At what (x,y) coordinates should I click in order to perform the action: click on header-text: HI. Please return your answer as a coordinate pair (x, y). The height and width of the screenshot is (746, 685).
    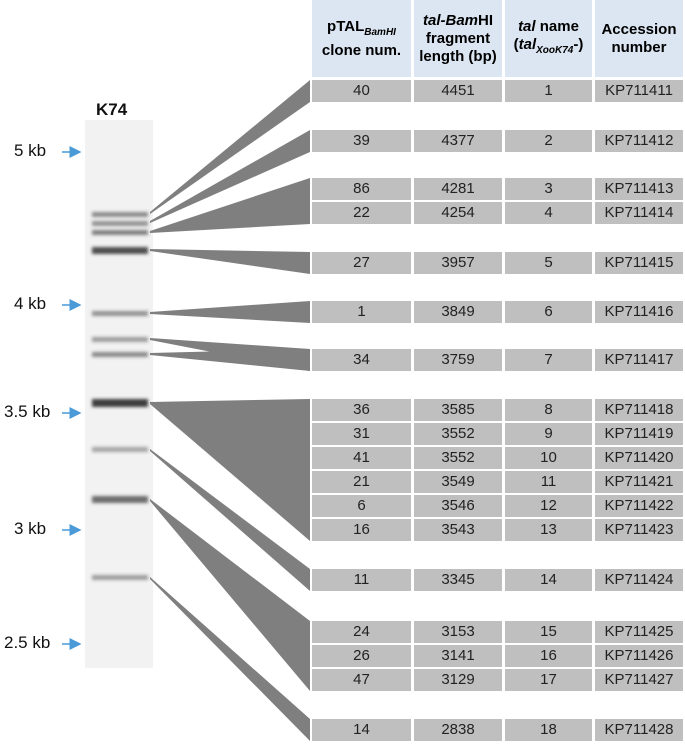
    Looking at the image, I should click on (485, 20).